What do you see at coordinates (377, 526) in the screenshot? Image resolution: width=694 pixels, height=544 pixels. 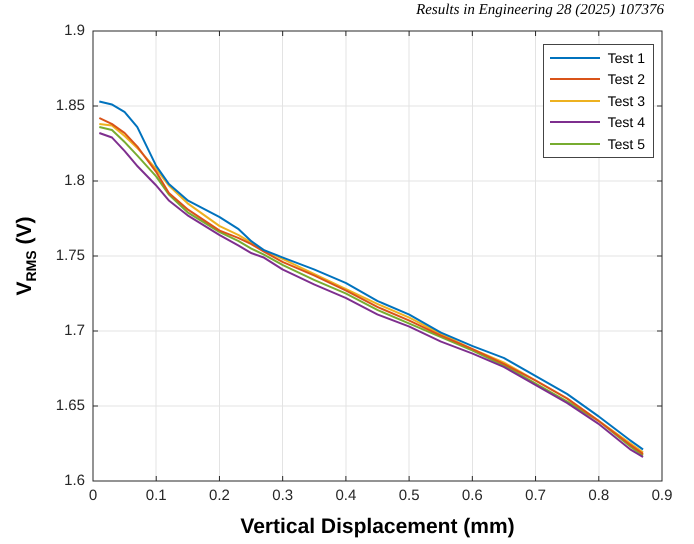 I see `x-axis-title: Vertical Displacement (mm)` at bounding box center [377, 526].